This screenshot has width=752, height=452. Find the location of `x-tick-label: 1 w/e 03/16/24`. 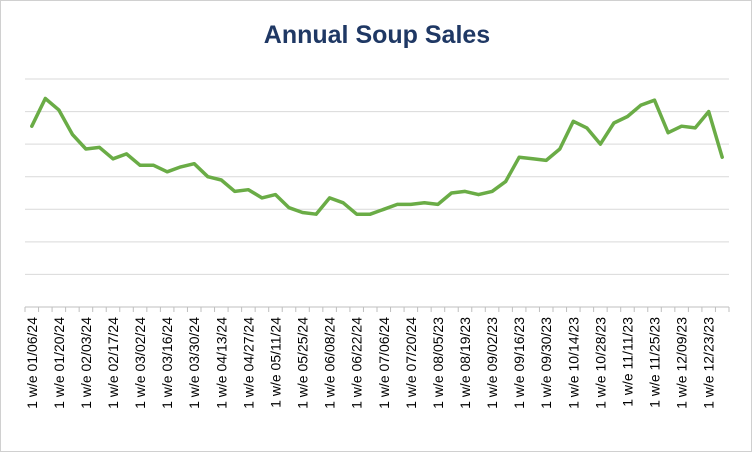

x-tick-label: 1 w/e 03/16/24 is located at coordinates (167, 363).